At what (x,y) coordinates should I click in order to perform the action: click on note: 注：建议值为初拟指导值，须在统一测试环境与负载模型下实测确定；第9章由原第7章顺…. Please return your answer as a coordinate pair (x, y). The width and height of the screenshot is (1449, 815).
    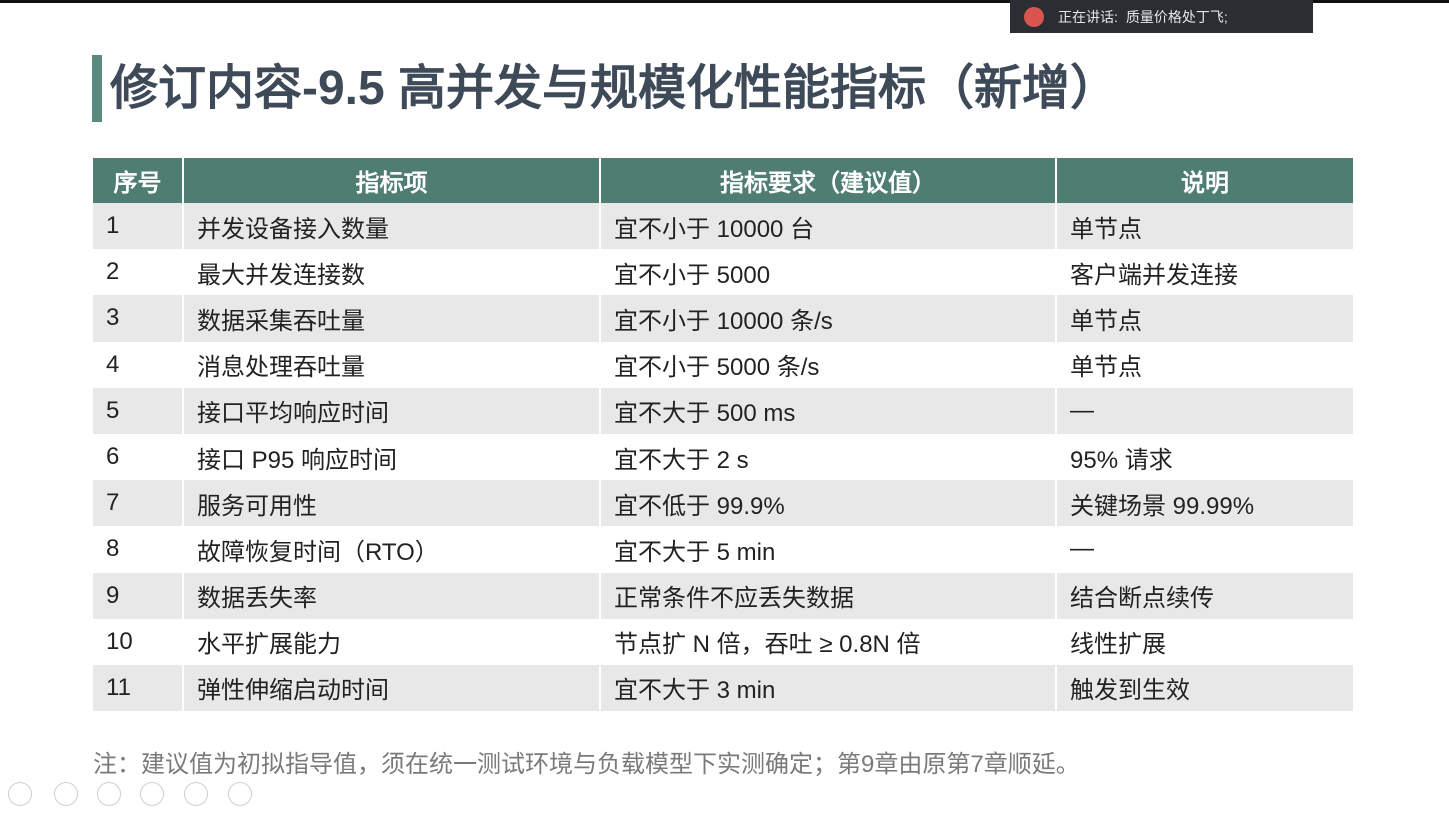
    Looking at the image, I should click on (586, 764).